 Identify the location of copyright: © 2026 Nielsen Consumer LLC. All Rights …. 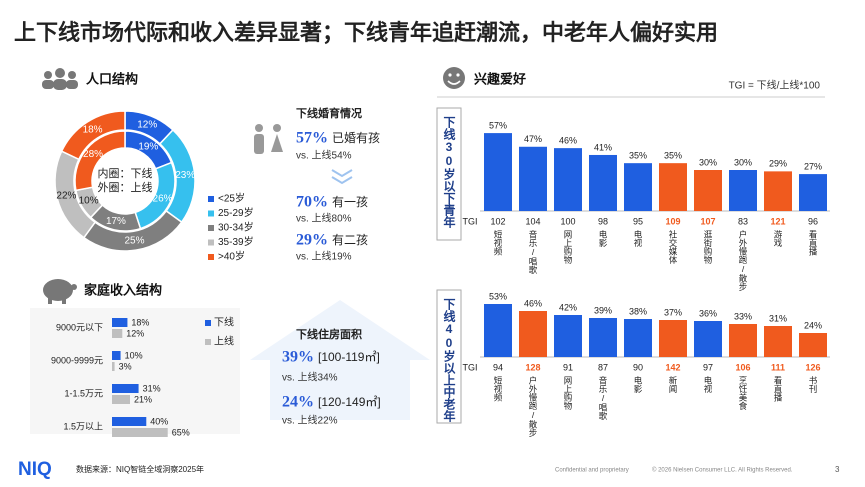
(722, 470).